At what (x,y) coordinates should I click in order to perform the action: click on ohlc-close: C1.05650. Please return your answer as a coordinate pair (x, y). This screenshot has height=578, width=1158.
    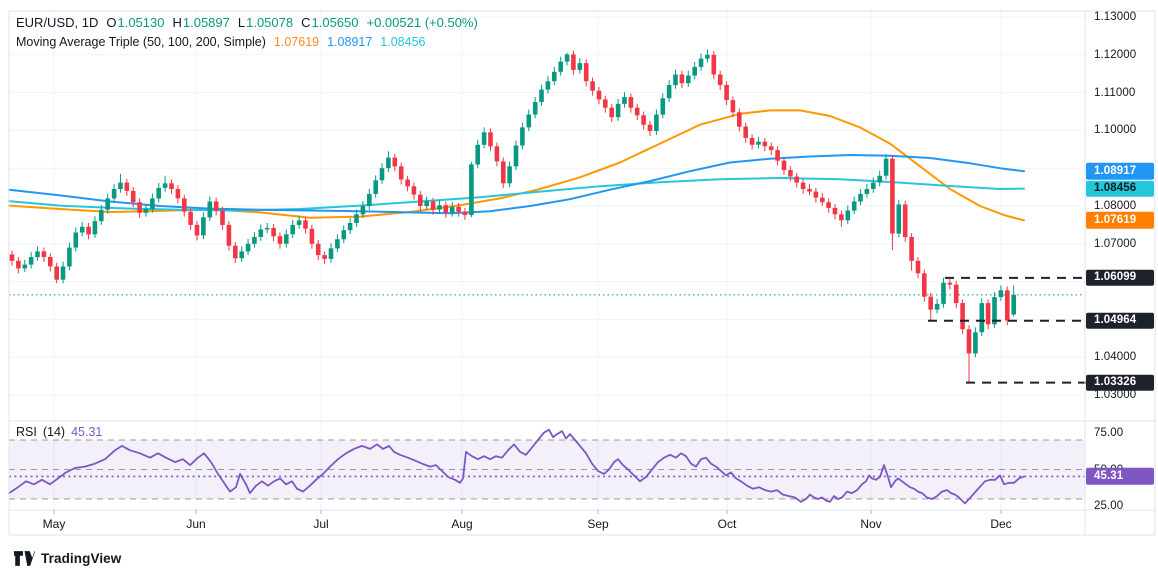
    Looking at the image, I should click on (330, 22).